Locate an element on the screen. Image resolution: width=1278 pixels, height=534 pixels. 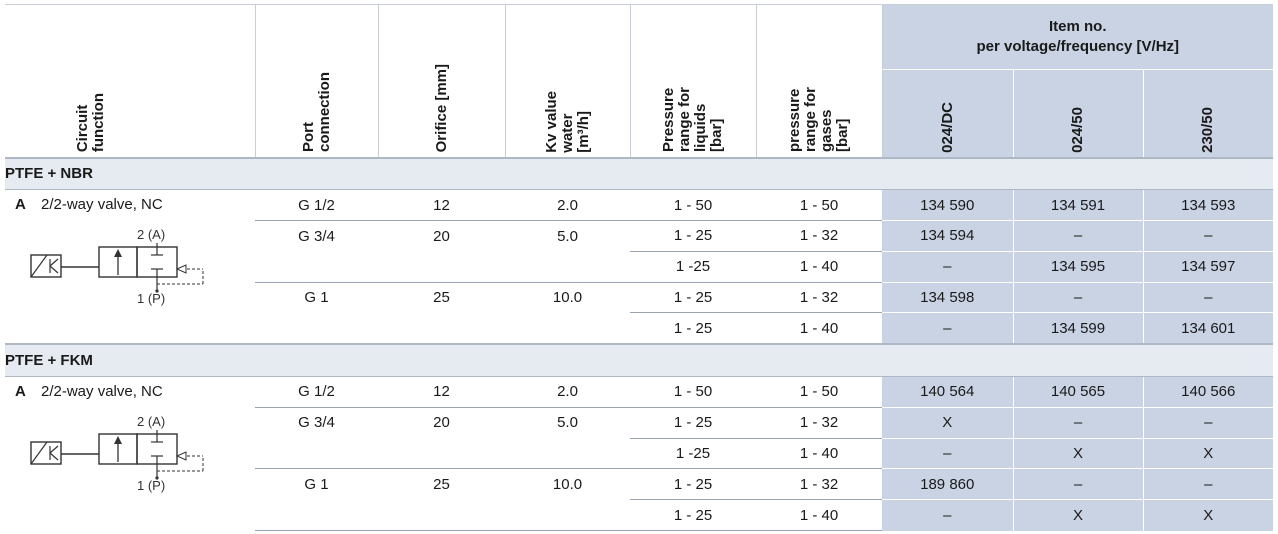
cell-v3: 134 593 is located at coordinates (1208, 205).